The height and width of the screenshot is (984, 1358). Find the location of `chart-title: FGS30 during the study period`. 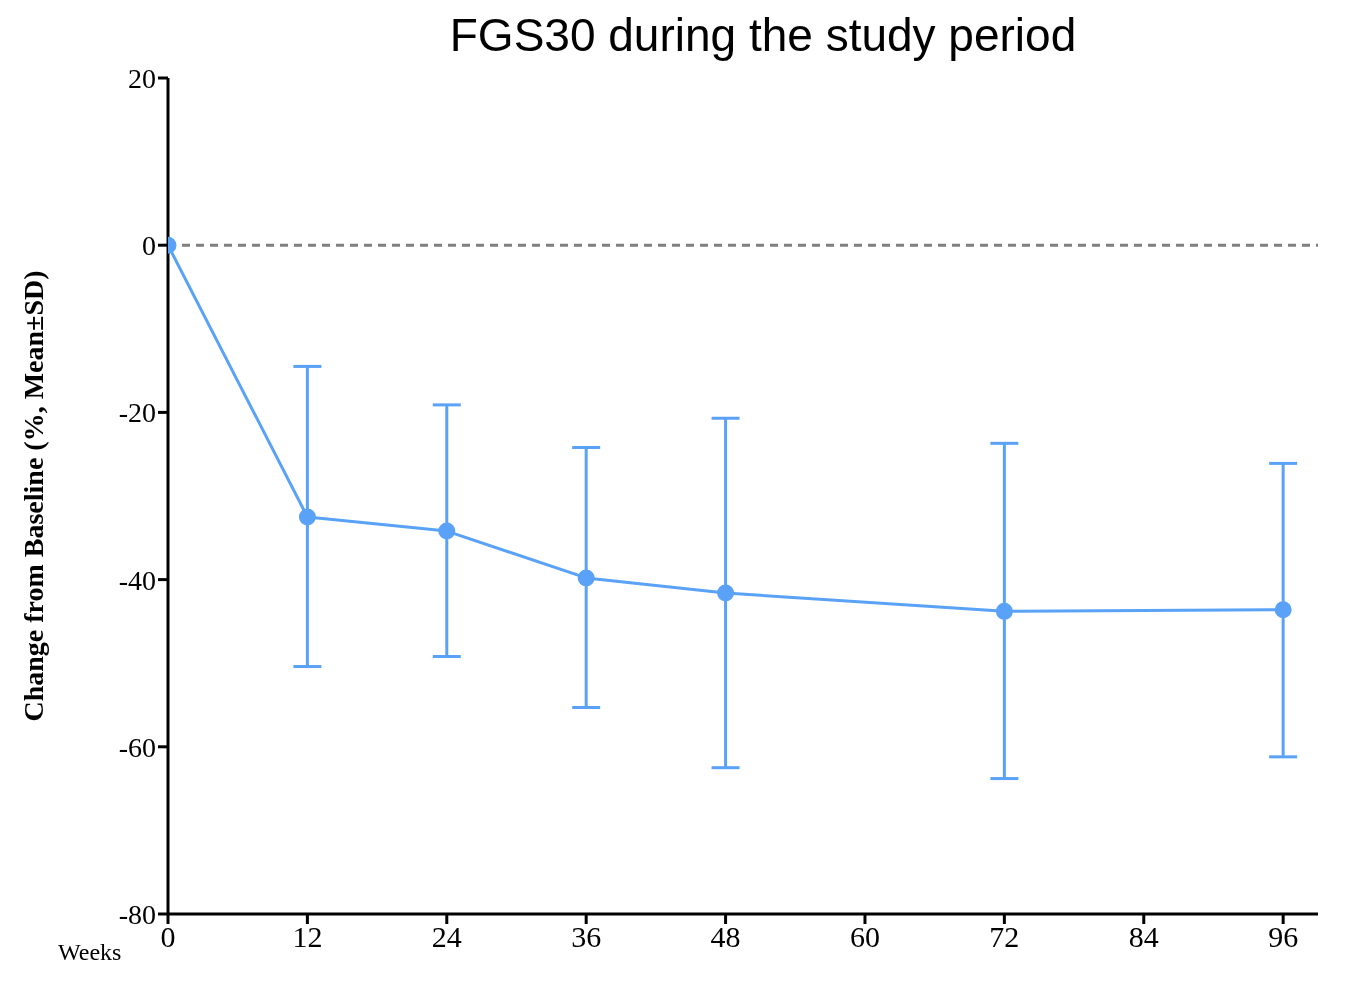

chart-title: FGS30 during the study period is located at coordinates (763, 35).